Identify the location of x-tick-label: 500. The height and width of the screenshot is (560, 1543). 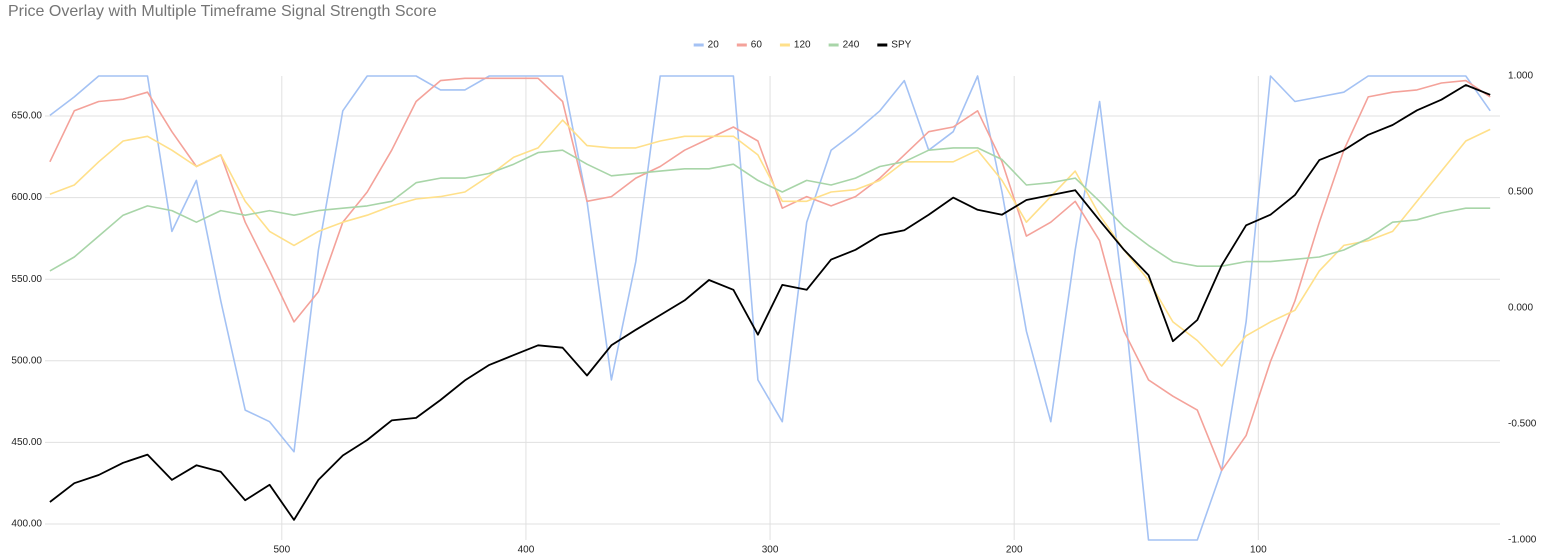
(281, 550).